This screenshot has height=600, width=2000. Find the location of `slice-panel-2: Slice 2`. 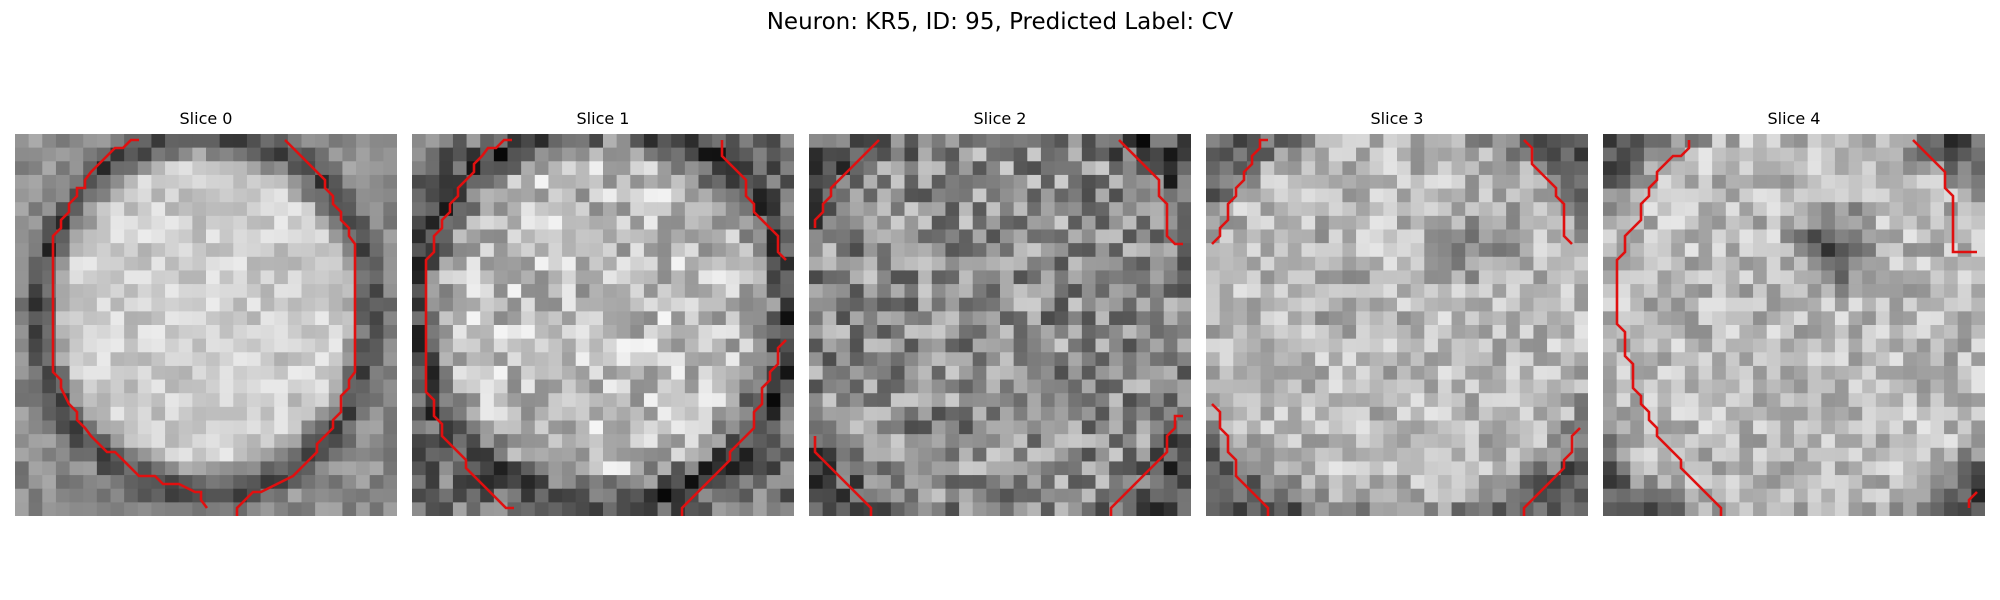

slice-panel-2: Slice 2 is located at coordinates (1000, 313).